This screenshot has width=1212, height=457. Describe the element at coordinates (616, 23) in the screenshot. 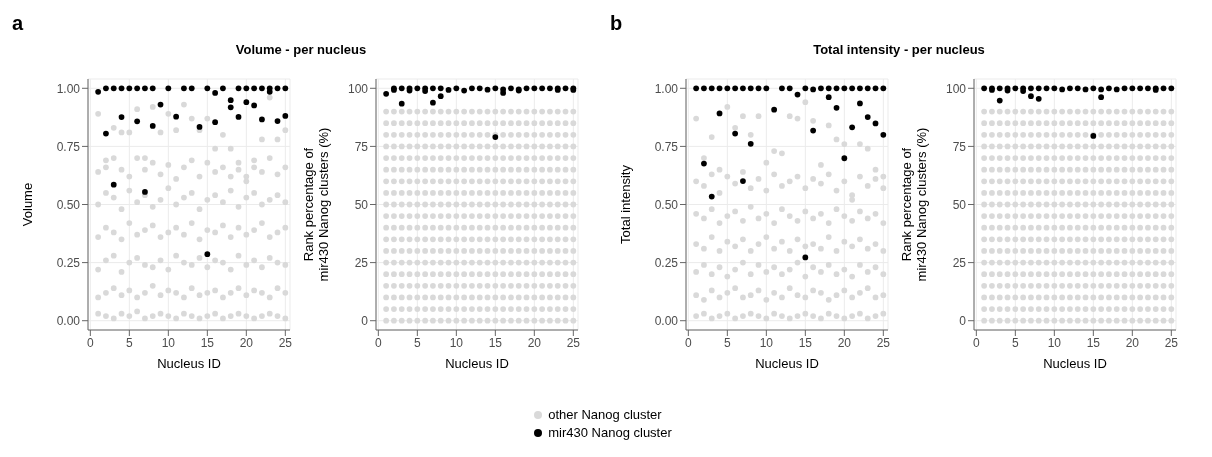

I see `text: b` at that location.